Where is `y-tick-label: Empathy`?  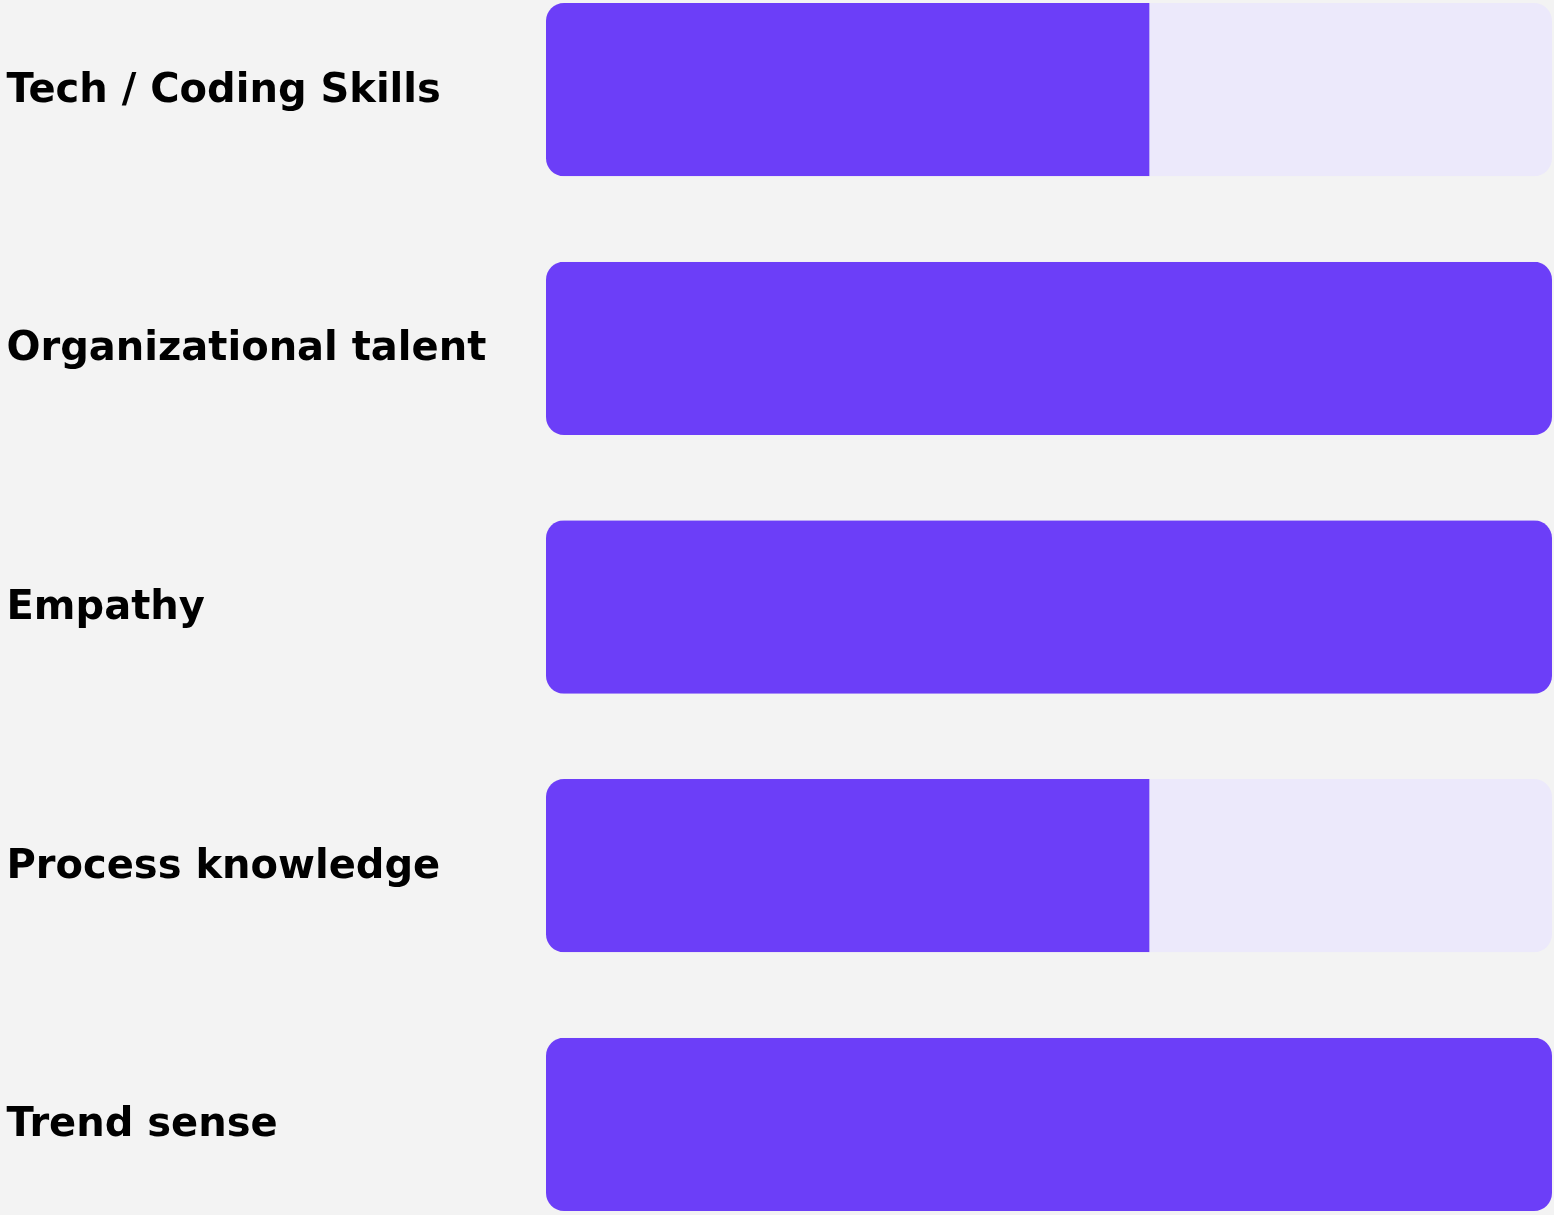 y-tick-label: Empathy is located at coordinates (105, 605).